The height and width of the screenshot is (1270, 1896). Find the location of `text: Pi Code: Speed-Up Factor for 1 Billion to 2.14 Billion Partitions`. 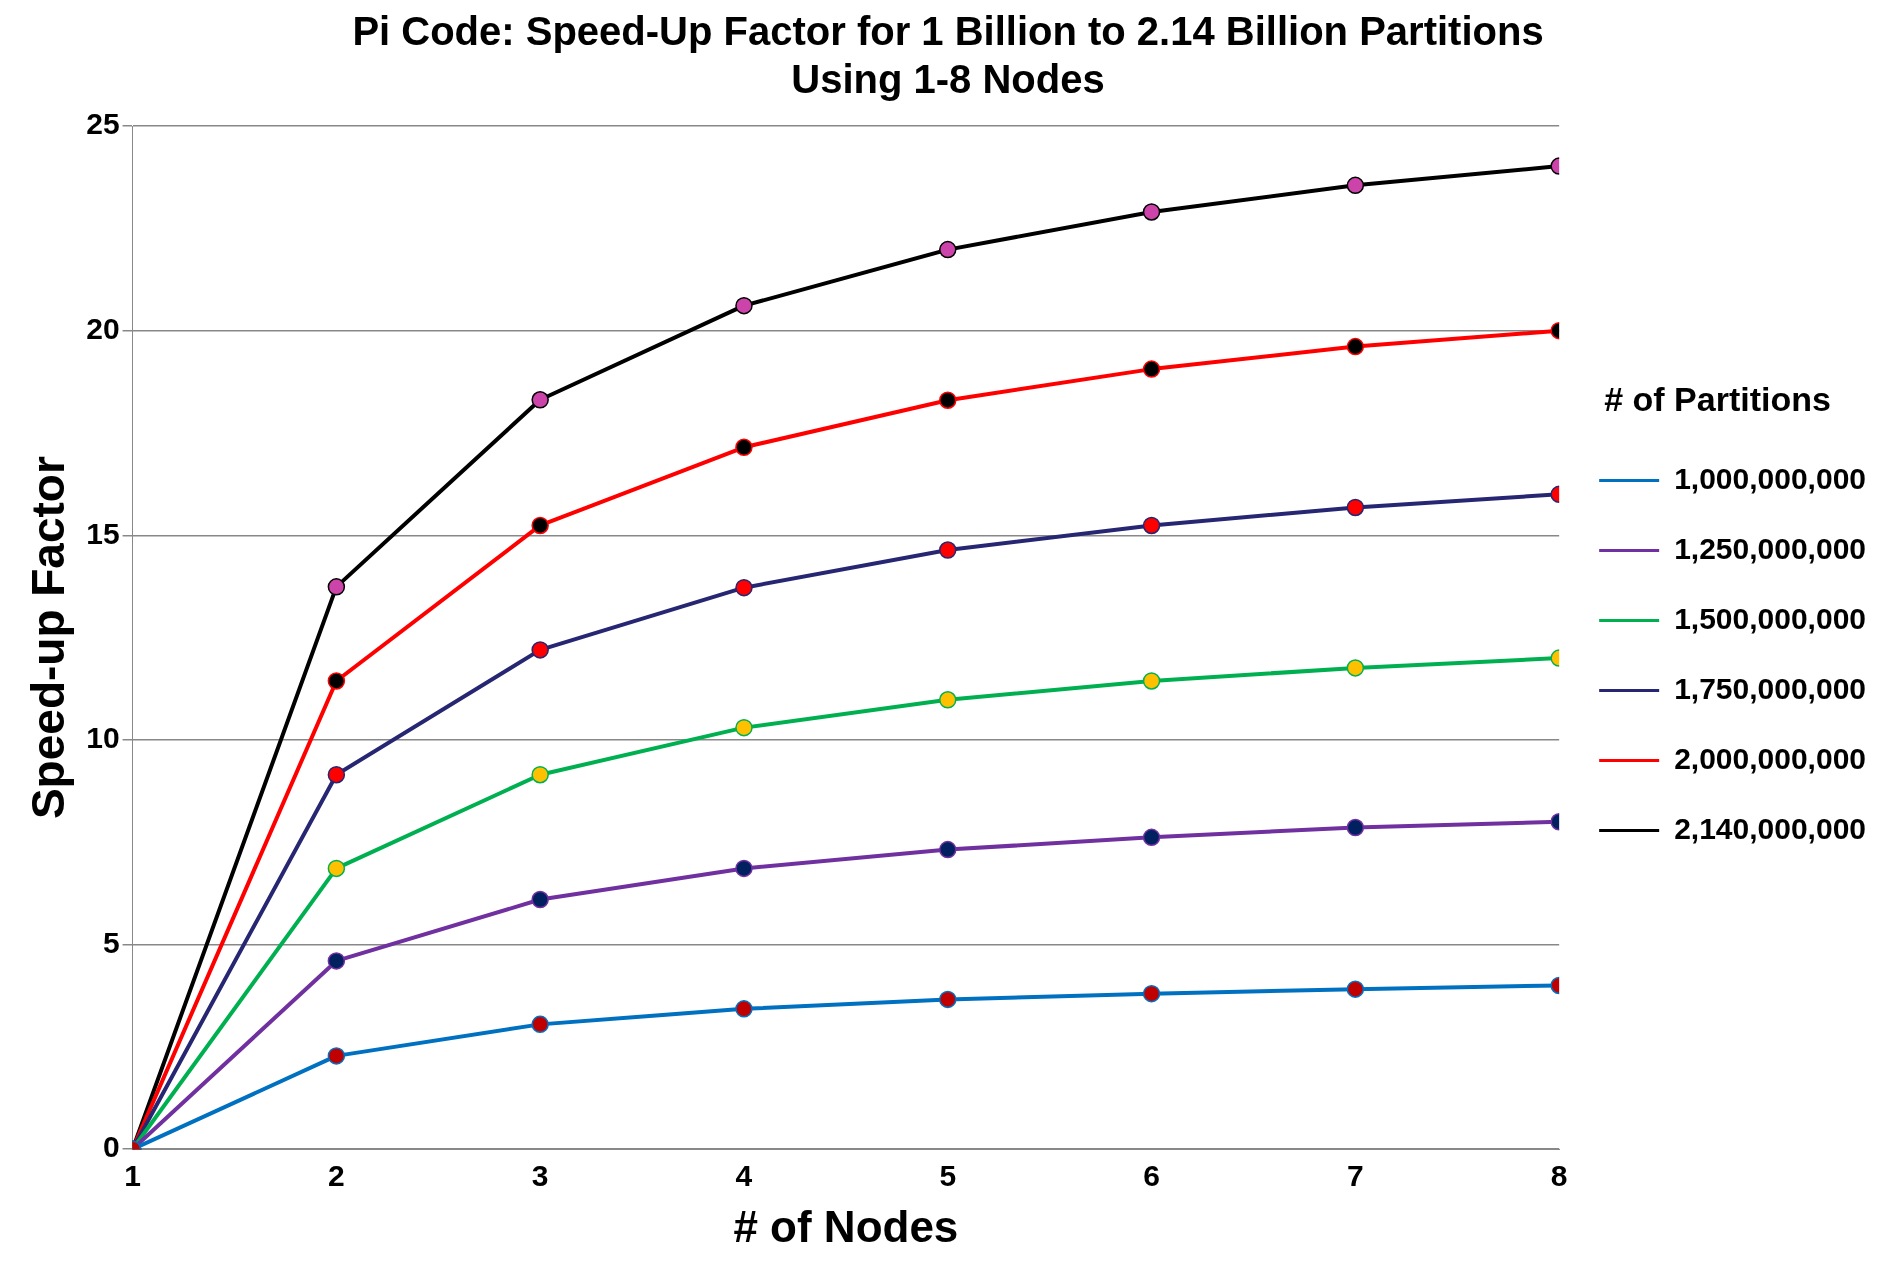

text: Pi Code: Speed-Up Factor for 1 Billion to 2.14 Billion Partitions is located at coordinates (948, 31).